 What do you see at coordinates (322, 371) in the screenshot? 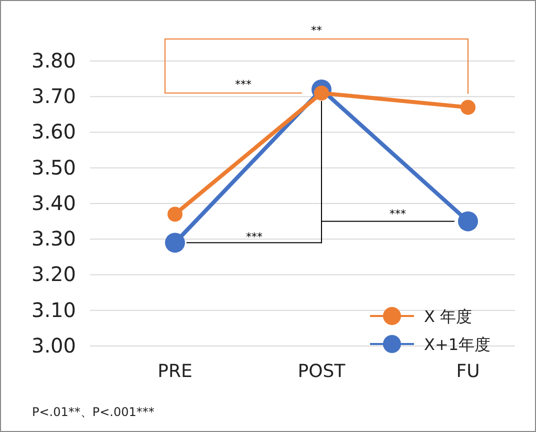
I see `x-tick-label: POST` at bounding box center [322, 371].